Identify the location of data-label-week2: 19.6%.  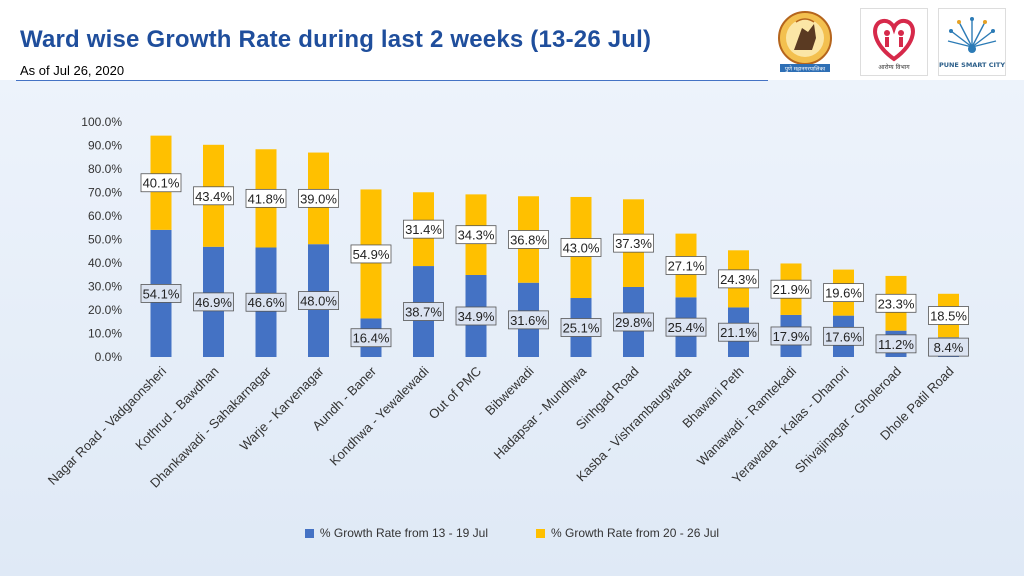
(843, 293).